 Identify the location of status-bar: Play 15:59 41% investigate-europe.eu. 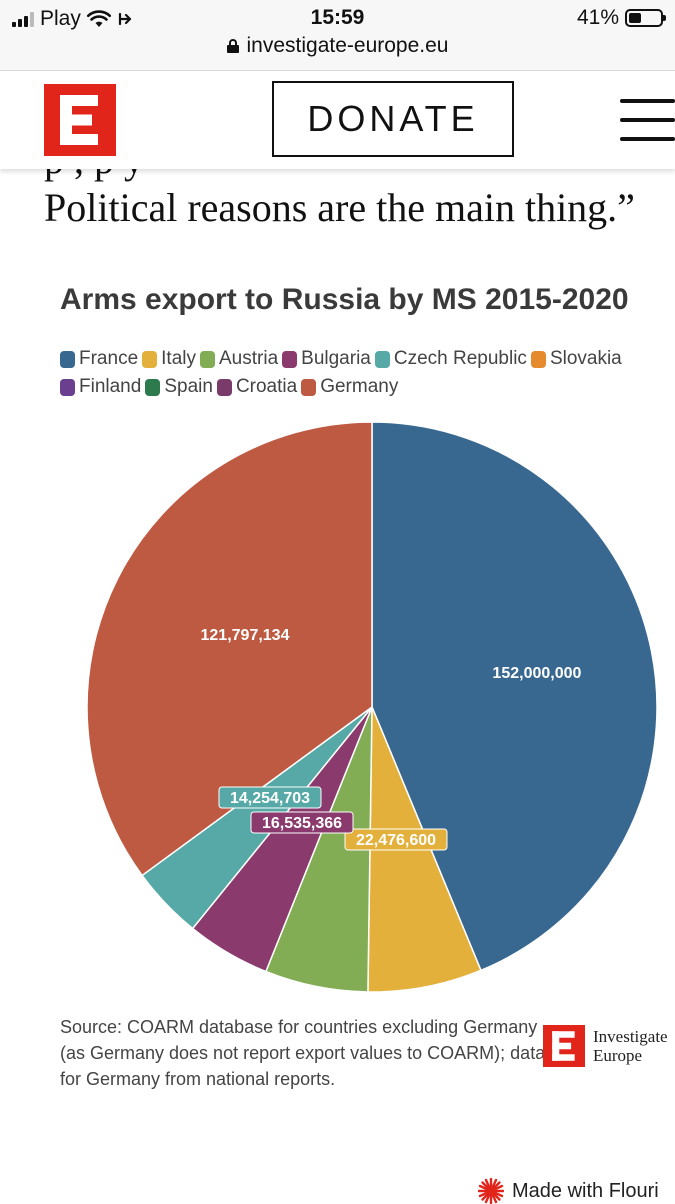
(337, 35).